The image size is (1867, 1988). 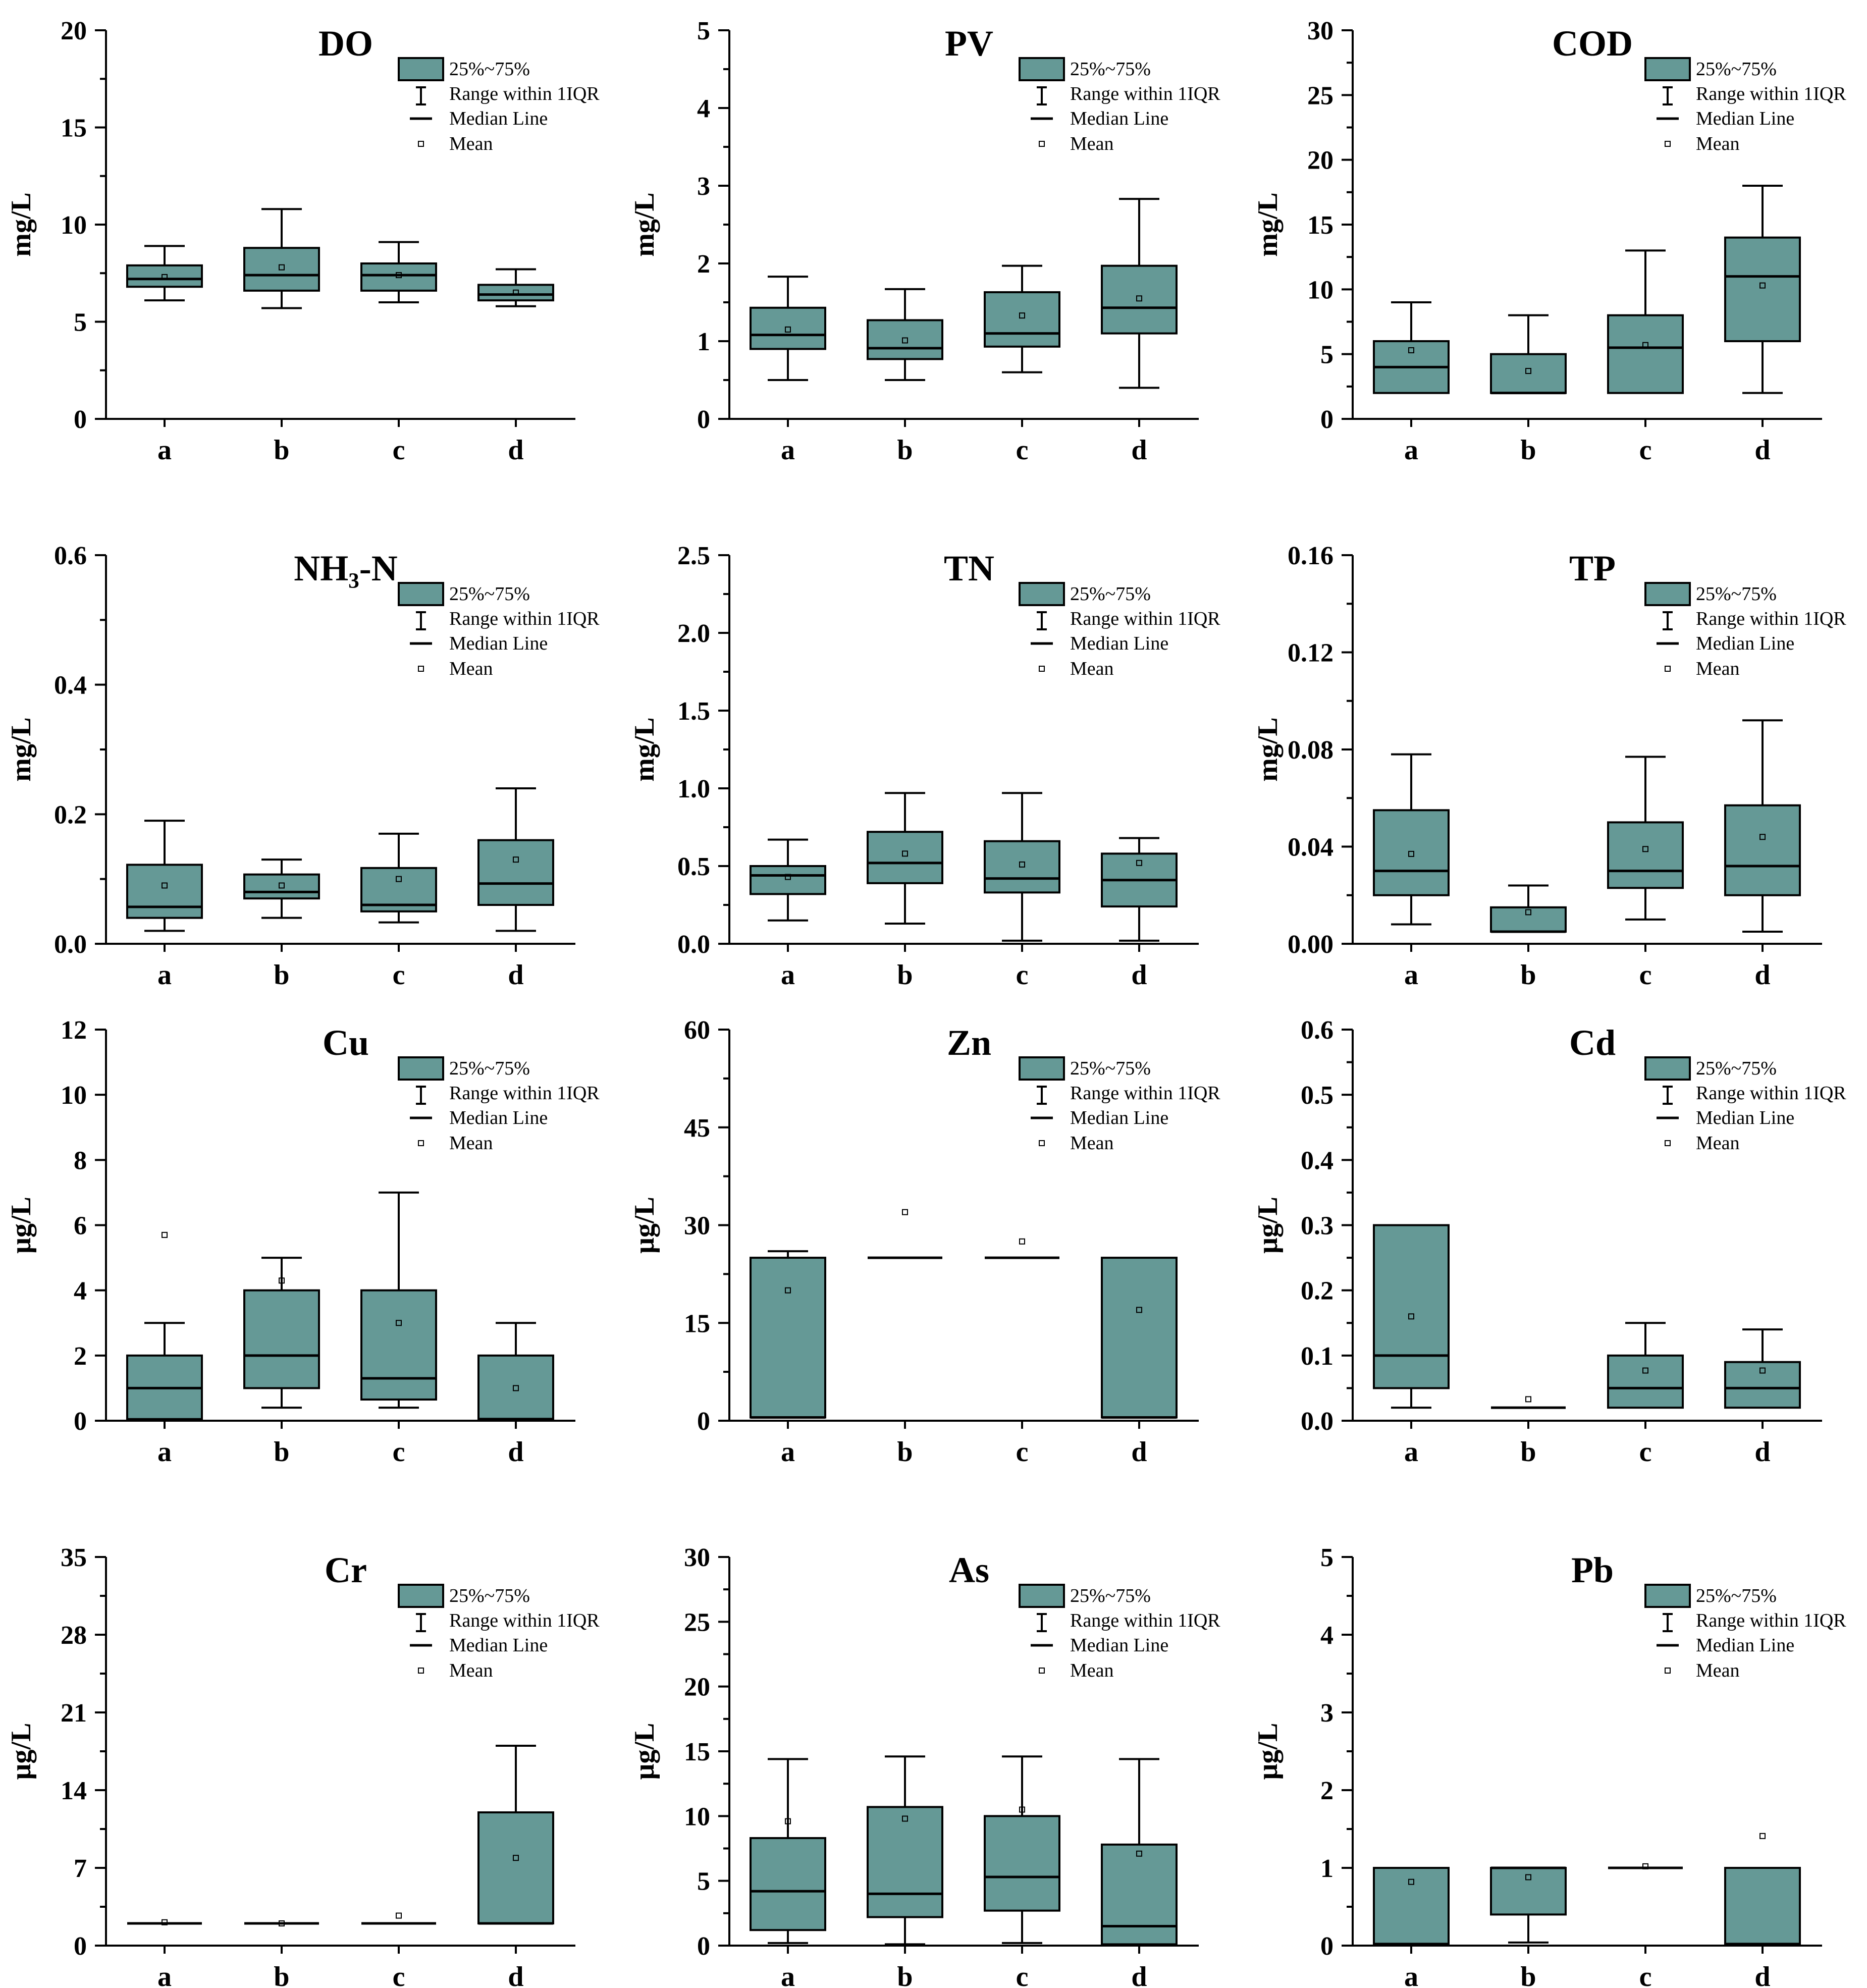 What do you see at coordinates (22, 225) in the screenshot?
I see `y-axis-label: mg/L` at bounding box center [22, 225].